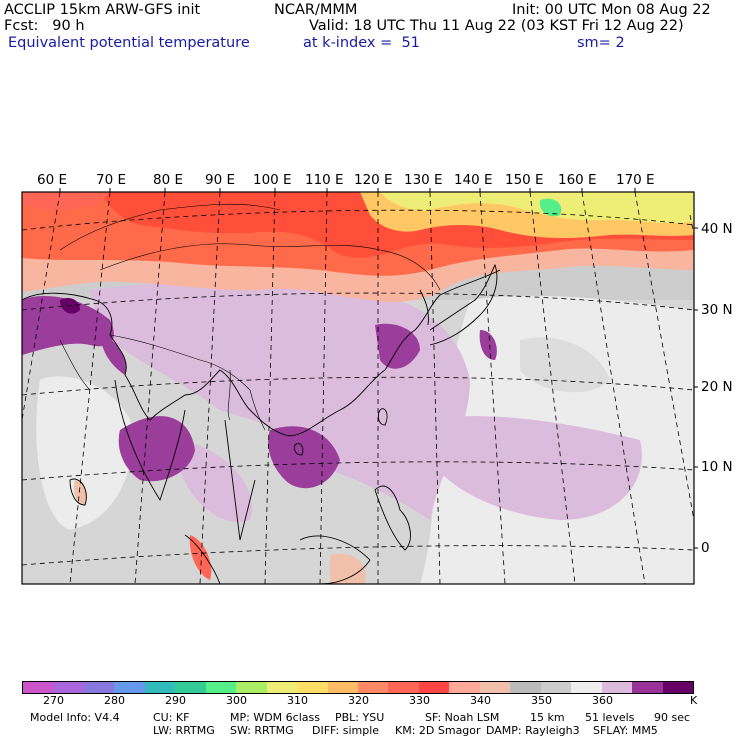 The width and height of the screenshot is (740, 740). What do you see at coordinates (52, 180) in the screenshot?
I see `lon-label-60e: 60 E` at bounding box center [52, 180].